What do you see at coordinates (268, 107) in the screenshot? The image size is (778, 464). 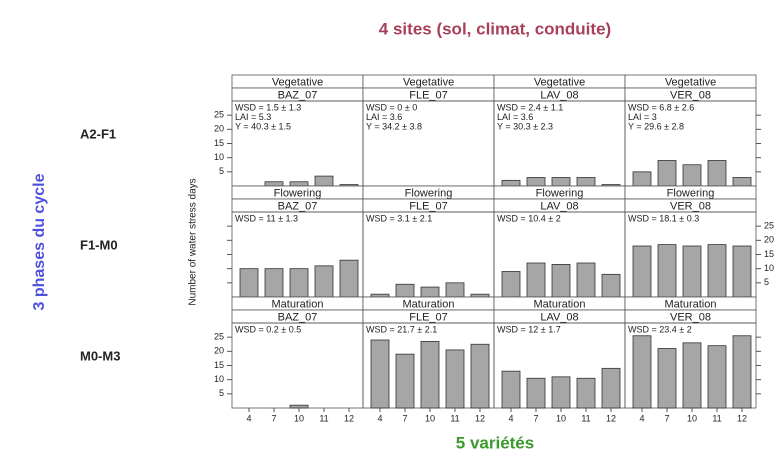 I see `panel-note: WSD = 1.5 ± 1.3` at bounding box center [268, 107].